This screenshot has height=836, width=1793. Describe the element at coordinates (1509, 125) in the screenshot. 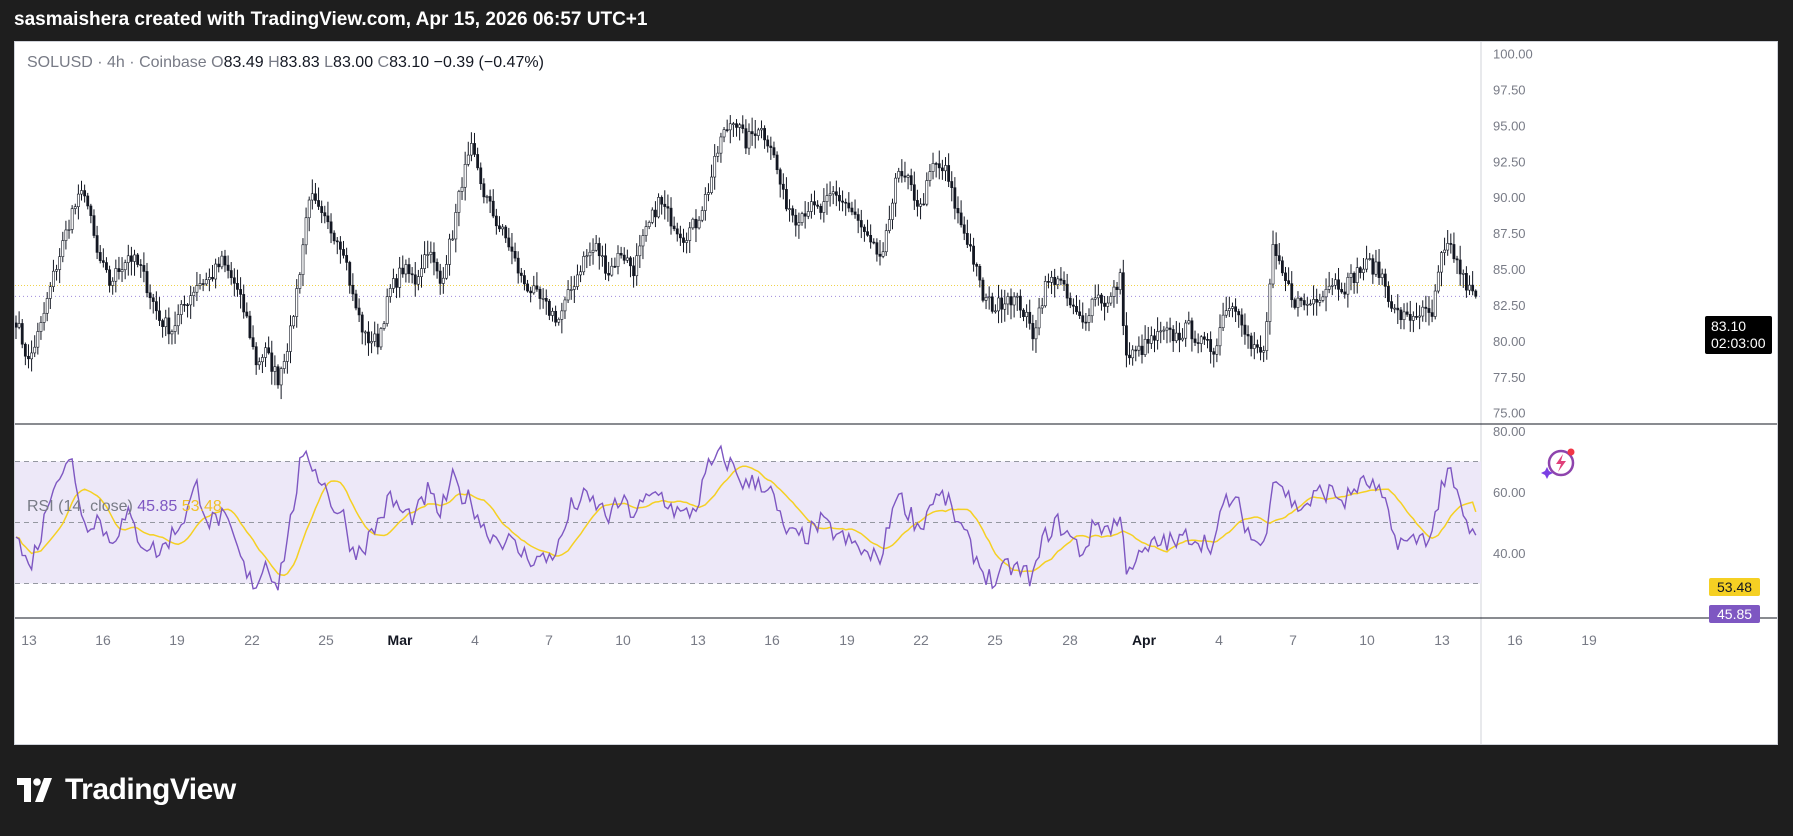

I see `price-tick-label: 95.00` at that location.